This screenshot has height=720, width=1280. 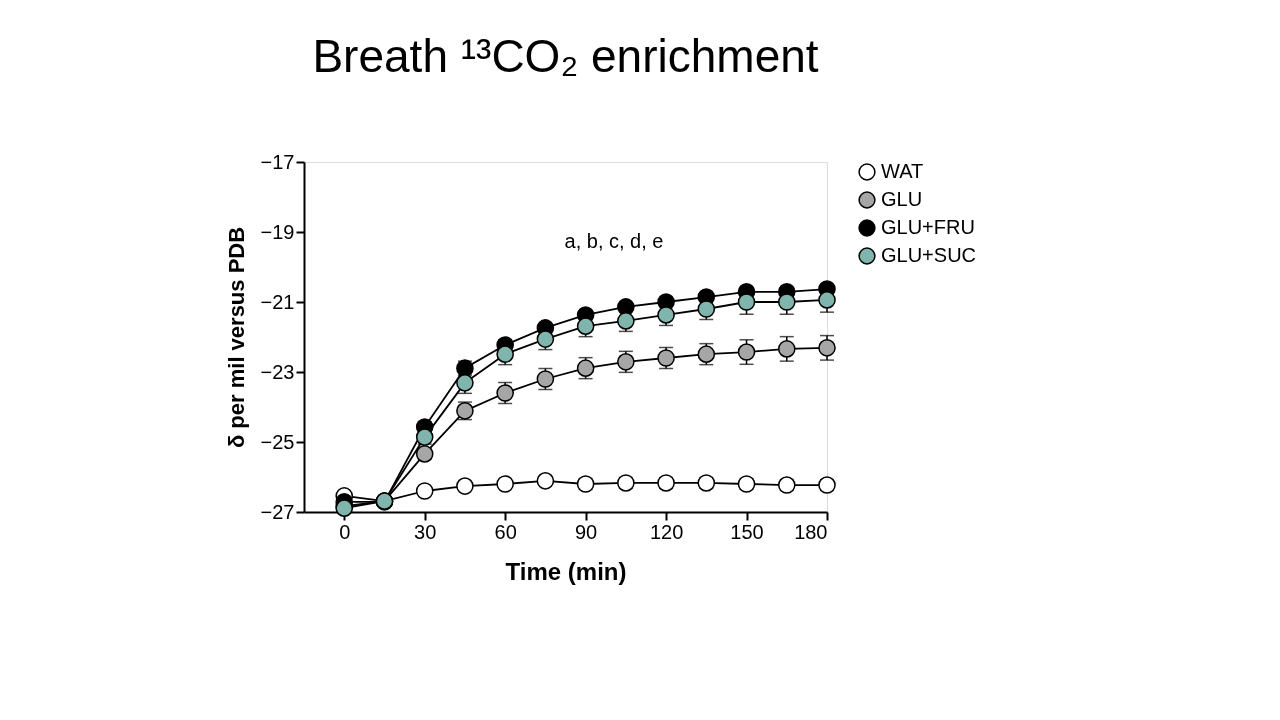 What do you see at coordinates (747, 531) in the screenshot?
I see `x-tick-label: 150` at bounding box center [747, 531].